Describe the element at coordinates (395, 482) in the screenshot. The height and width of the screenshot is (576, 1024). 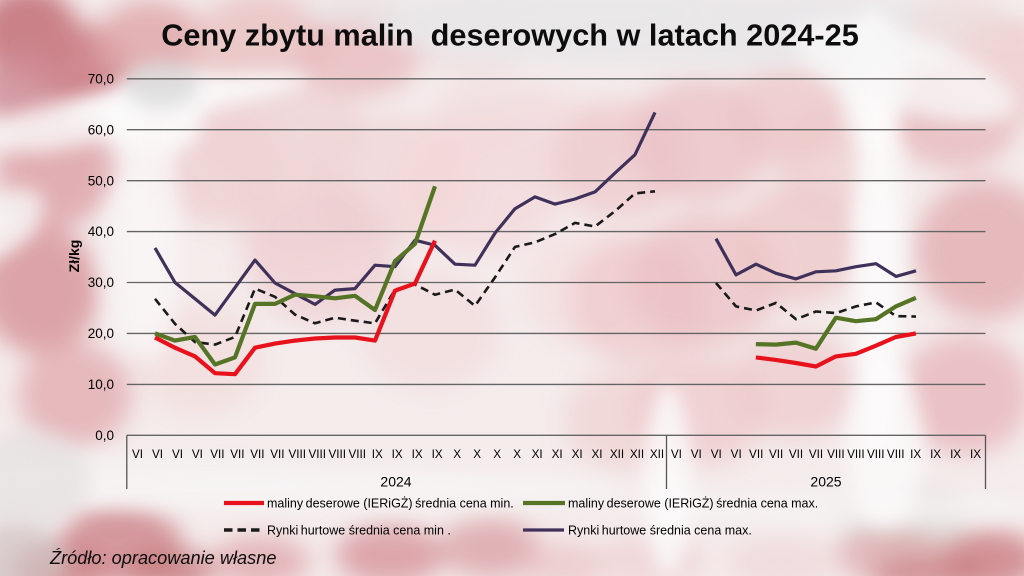
I see `svg-text: 2024` at that location.